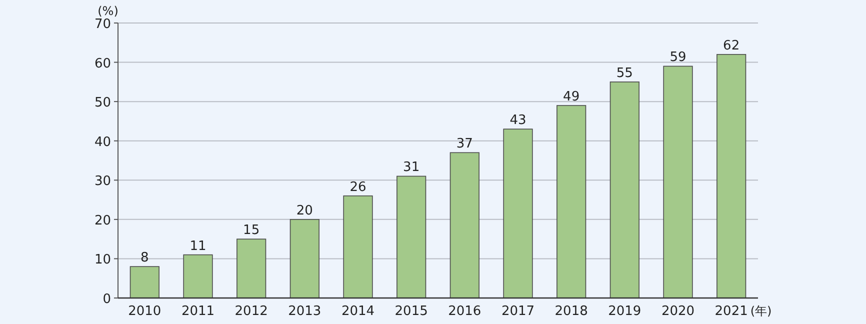  I want to click on data-label: 59, so click(678, 58).